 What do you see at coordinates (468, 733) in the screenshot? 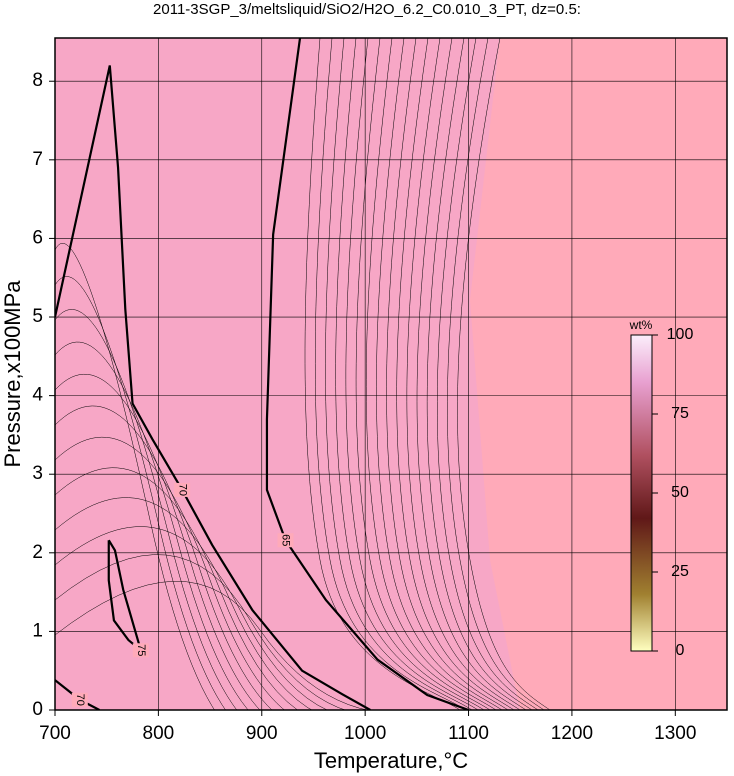
I see `x-tick-label: 1100` at bounding box center [468, 733].